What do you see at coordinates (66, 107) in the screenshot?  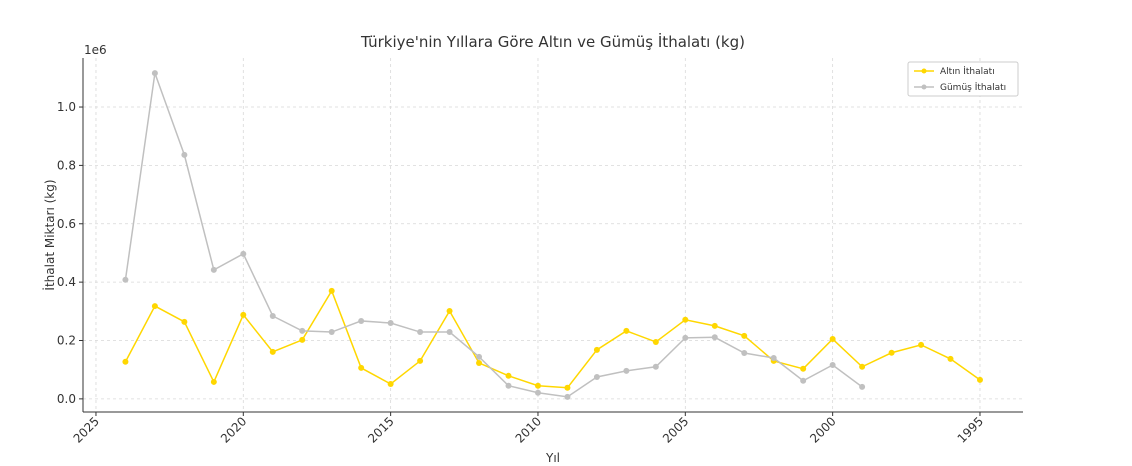 I see `y-tick-label: 1.0` at bounding box center [66, 107].